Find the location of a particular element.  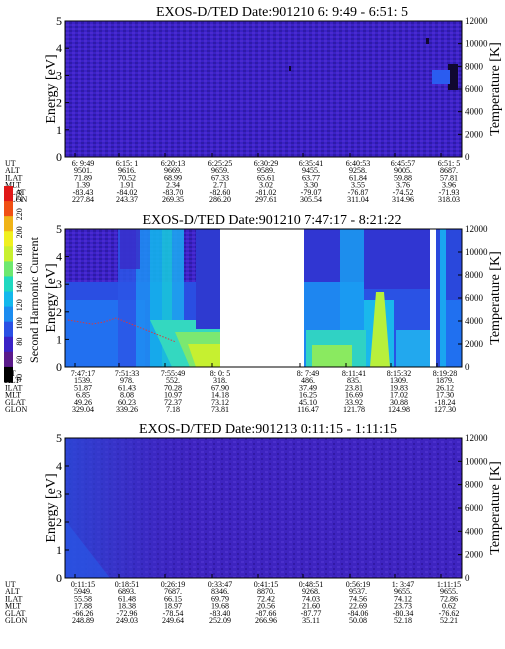

table-cell: -76.62 is located at coordinates (449, 613).